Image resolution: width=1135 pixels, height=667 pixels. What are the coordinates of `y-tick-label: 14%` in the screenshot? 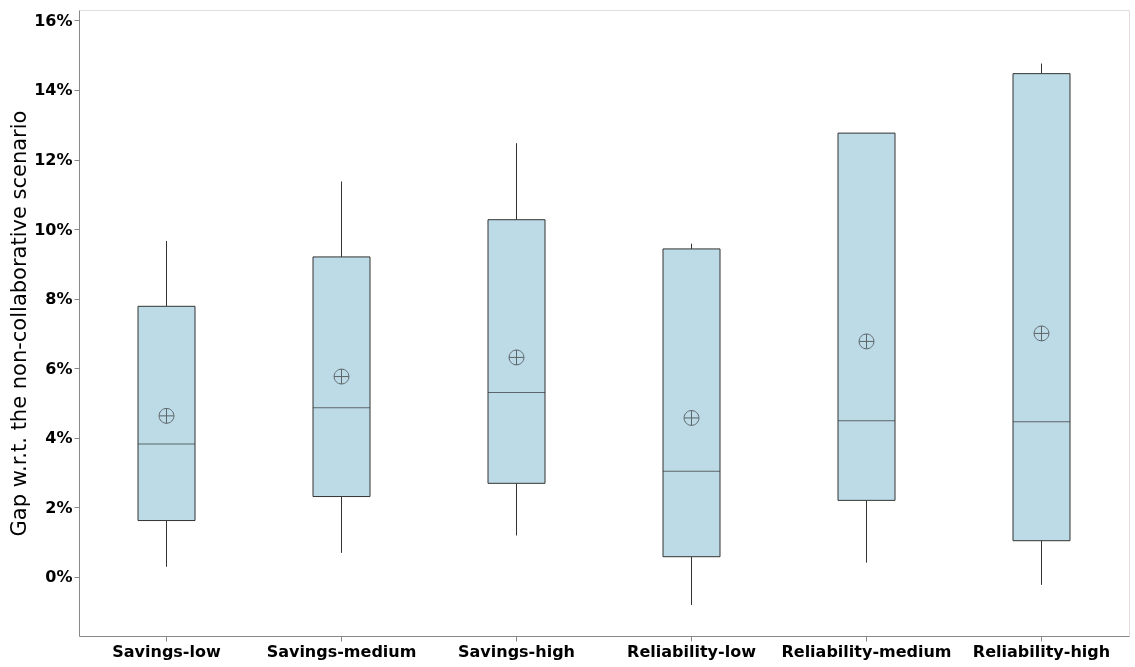 It's located at (53, 90).